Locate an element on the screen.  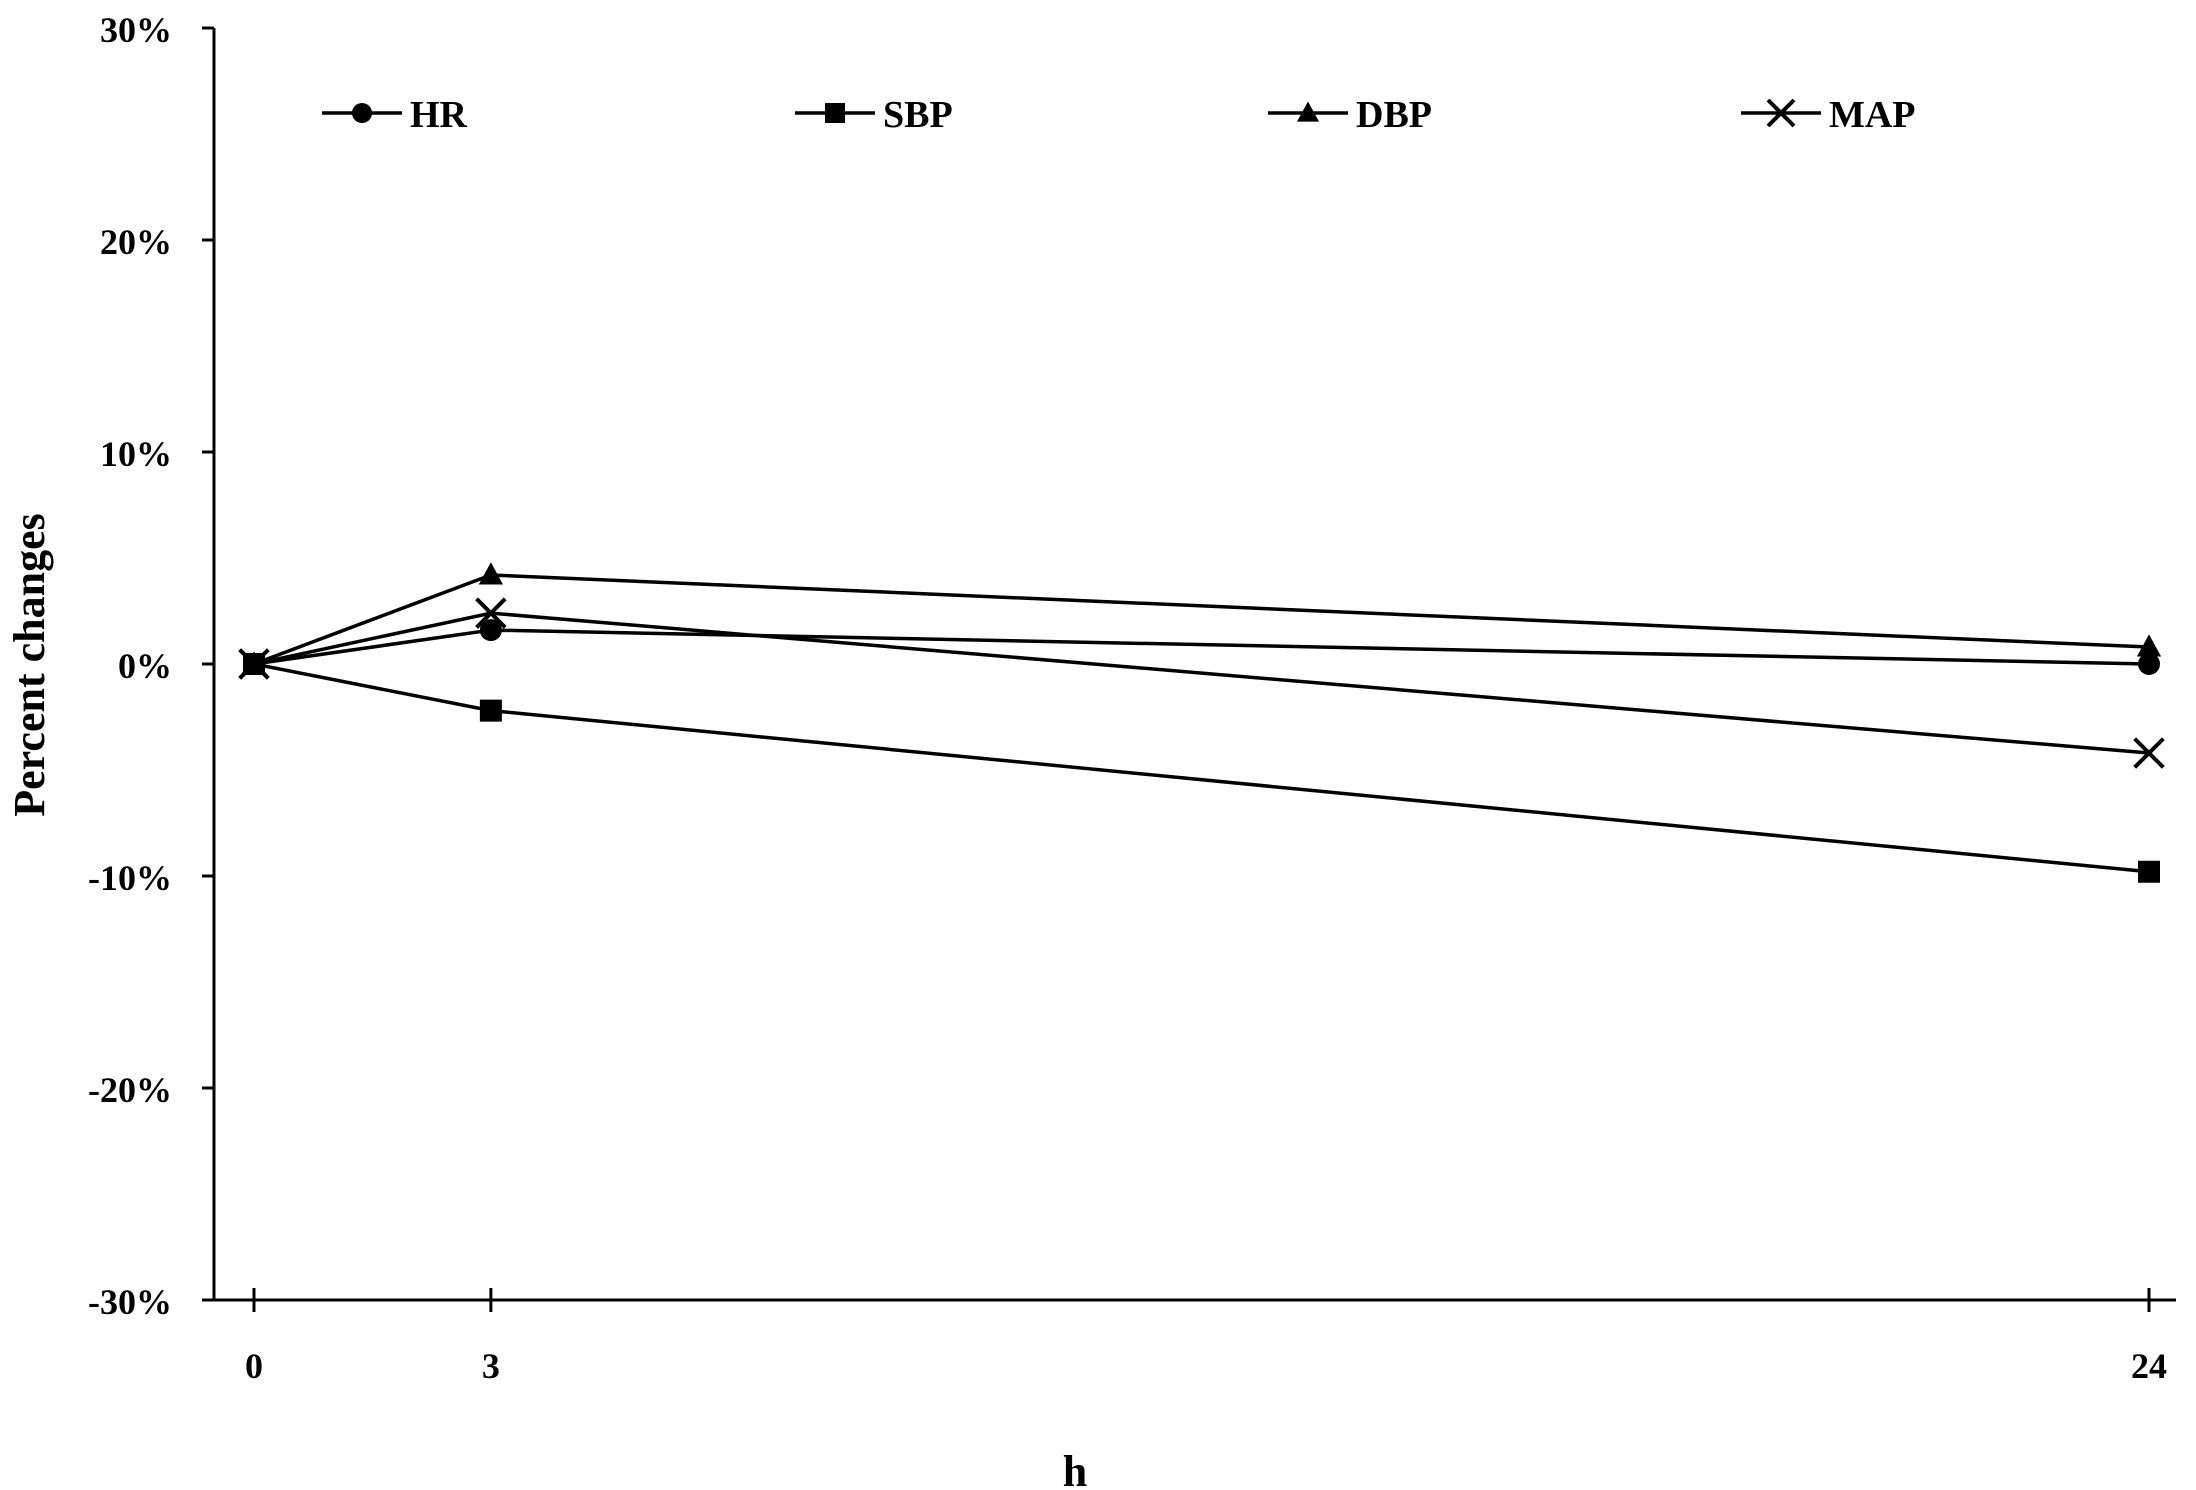
x-axis-title: h is located at coordinates (1075, 1468).